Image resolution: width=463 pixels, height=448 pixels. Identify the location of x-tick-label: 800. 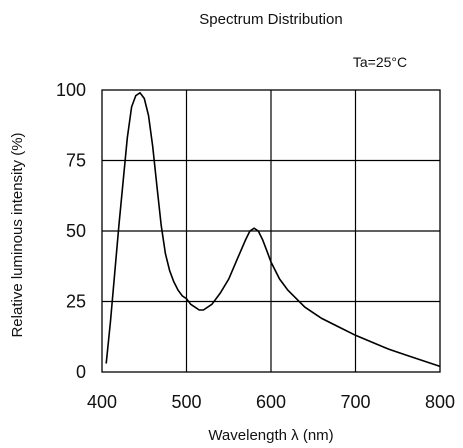
(440, 402).